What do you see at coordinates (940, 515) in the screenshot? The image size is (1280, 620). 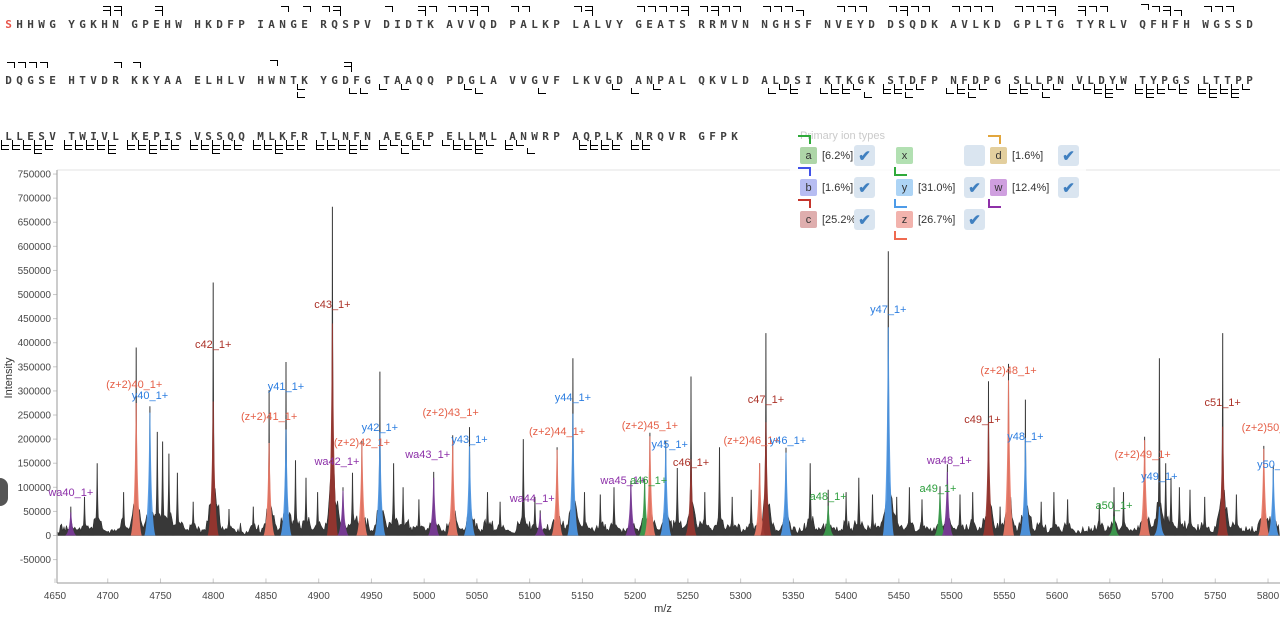 I see `annotated-peak-a` at bounding box center [940, 515].